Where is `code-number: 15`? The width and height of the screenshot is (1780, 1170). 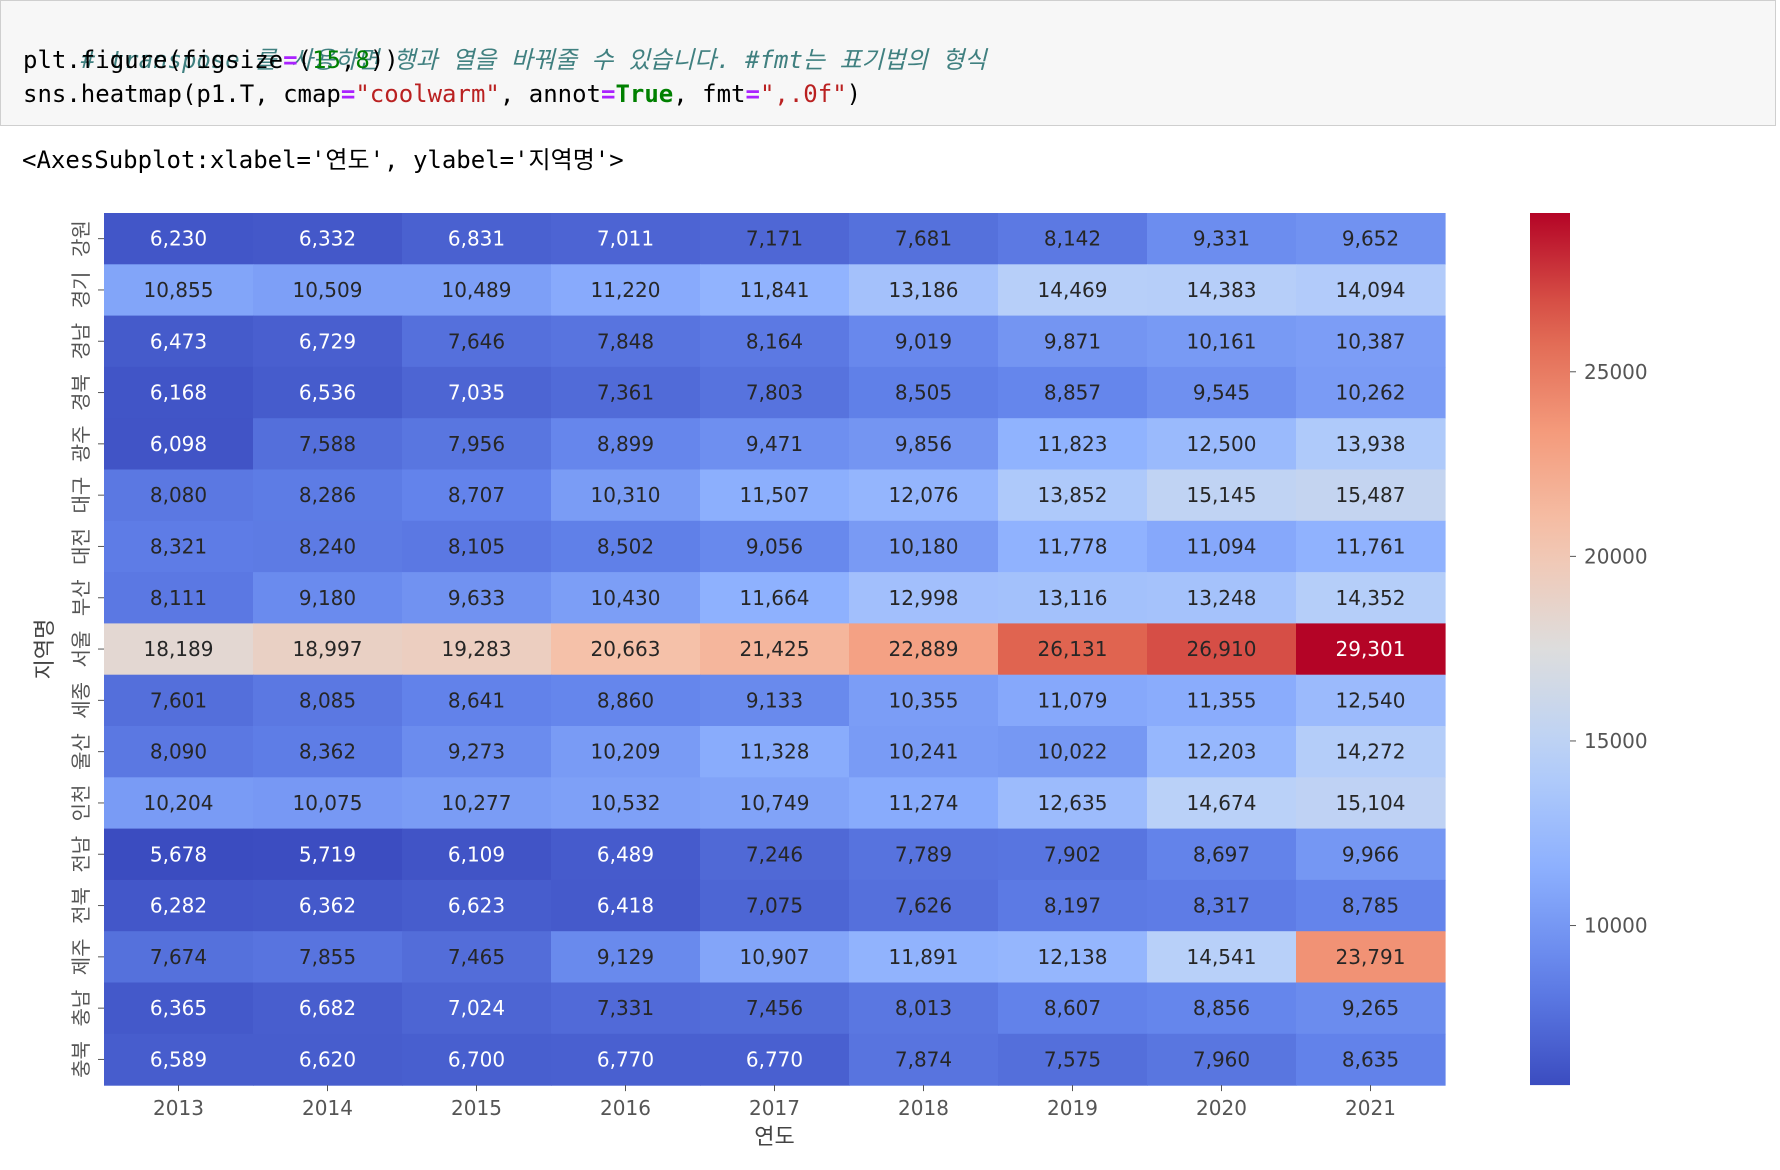
code-number: 15 is located at coordinates (326, 60).